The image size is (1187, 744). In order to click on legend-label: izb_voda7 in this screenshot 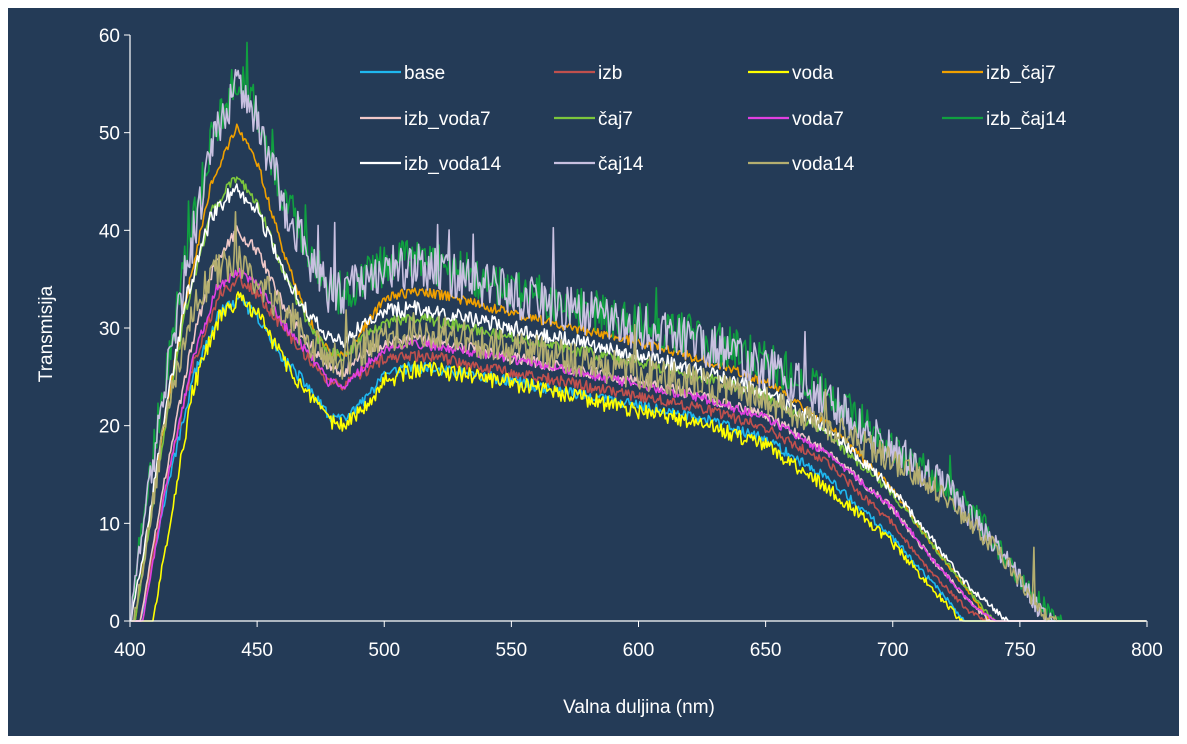, I will do `click(447, 119)`.